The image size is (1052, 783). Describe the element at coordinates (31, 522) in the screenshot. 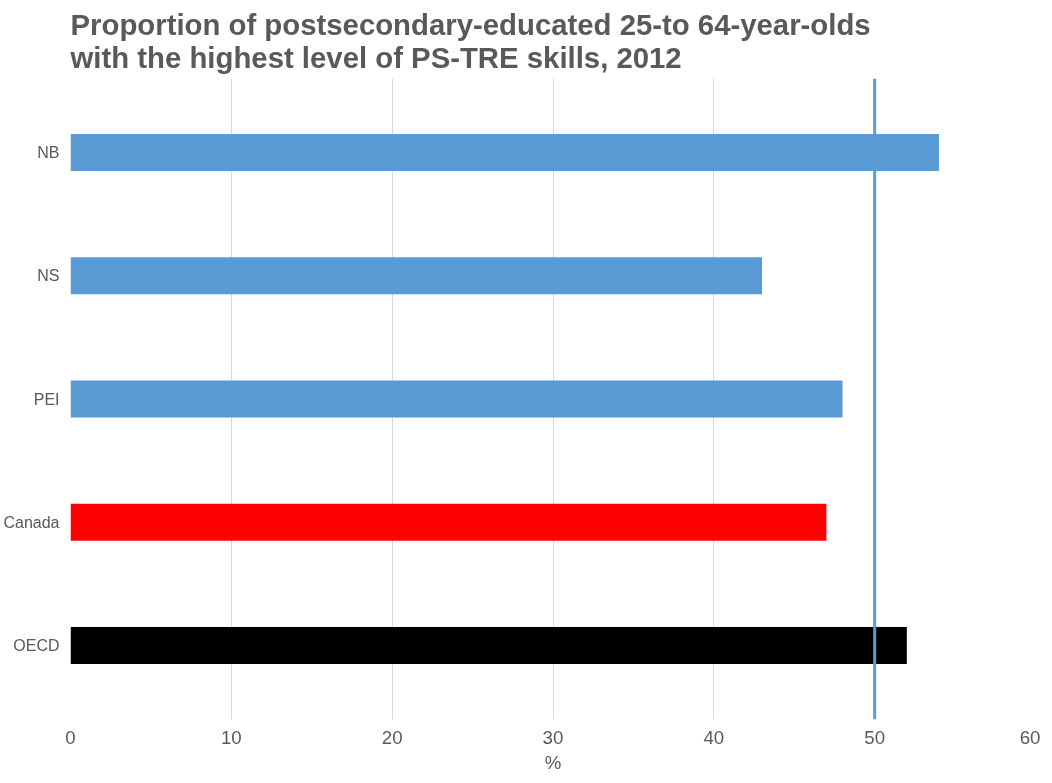

I see `y-tick-label: Canada` at that location.